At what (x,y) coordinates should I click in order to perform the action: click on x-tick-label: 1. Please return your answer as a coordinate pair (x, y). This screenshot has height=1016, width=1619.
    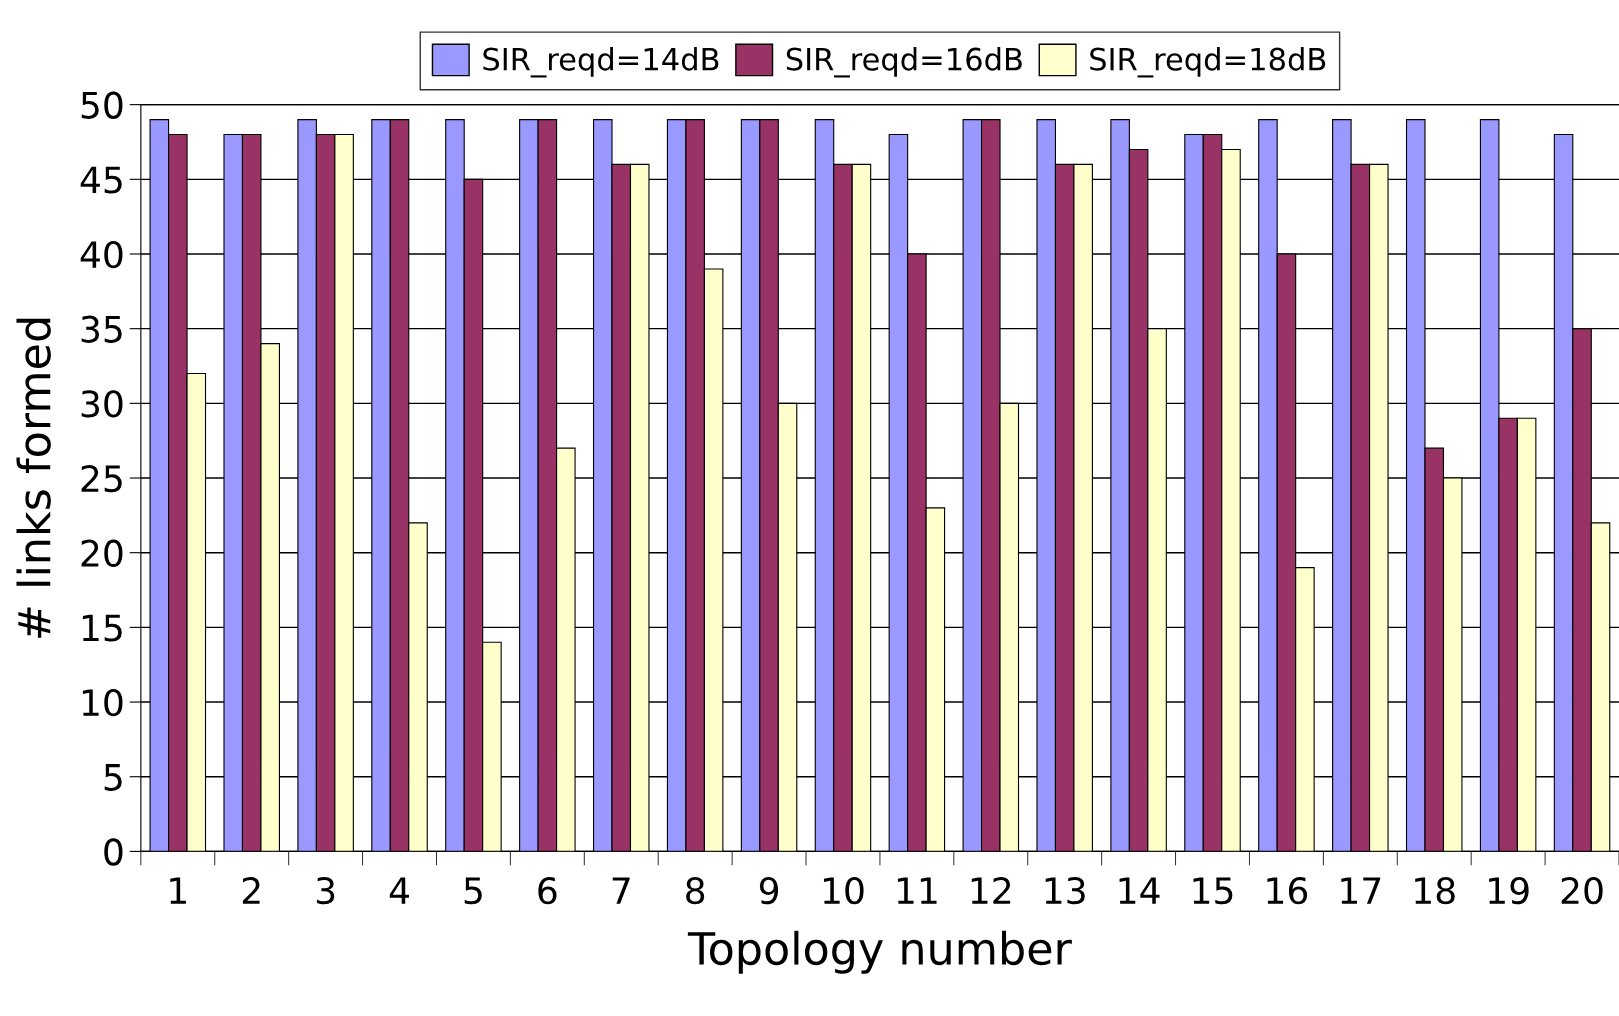
    Looking at the image, I should click on (178, 890).